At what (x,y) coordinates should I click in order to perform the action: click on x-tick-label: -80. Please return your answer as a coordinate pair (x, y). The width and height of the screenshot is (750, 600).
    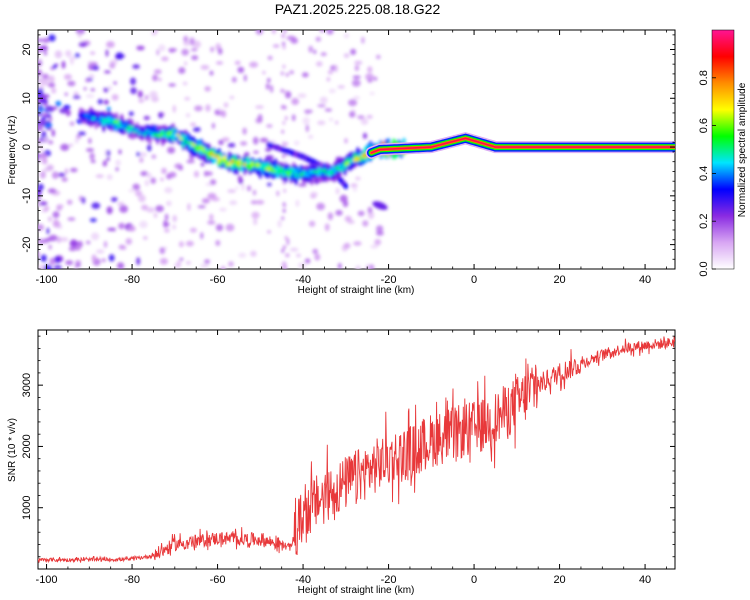
    Looking at the image, I should click on (132, 280).